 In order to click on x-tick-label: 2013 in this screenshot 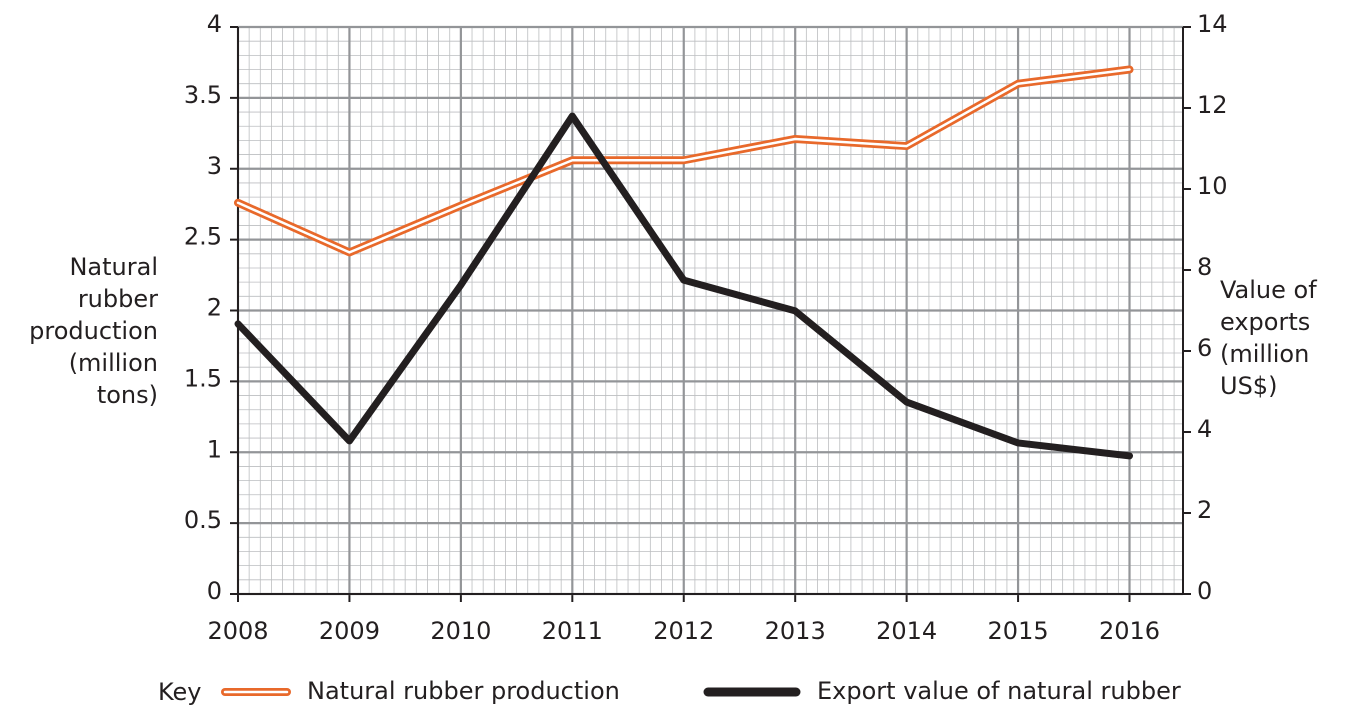, I will do `click(795, 631)`.